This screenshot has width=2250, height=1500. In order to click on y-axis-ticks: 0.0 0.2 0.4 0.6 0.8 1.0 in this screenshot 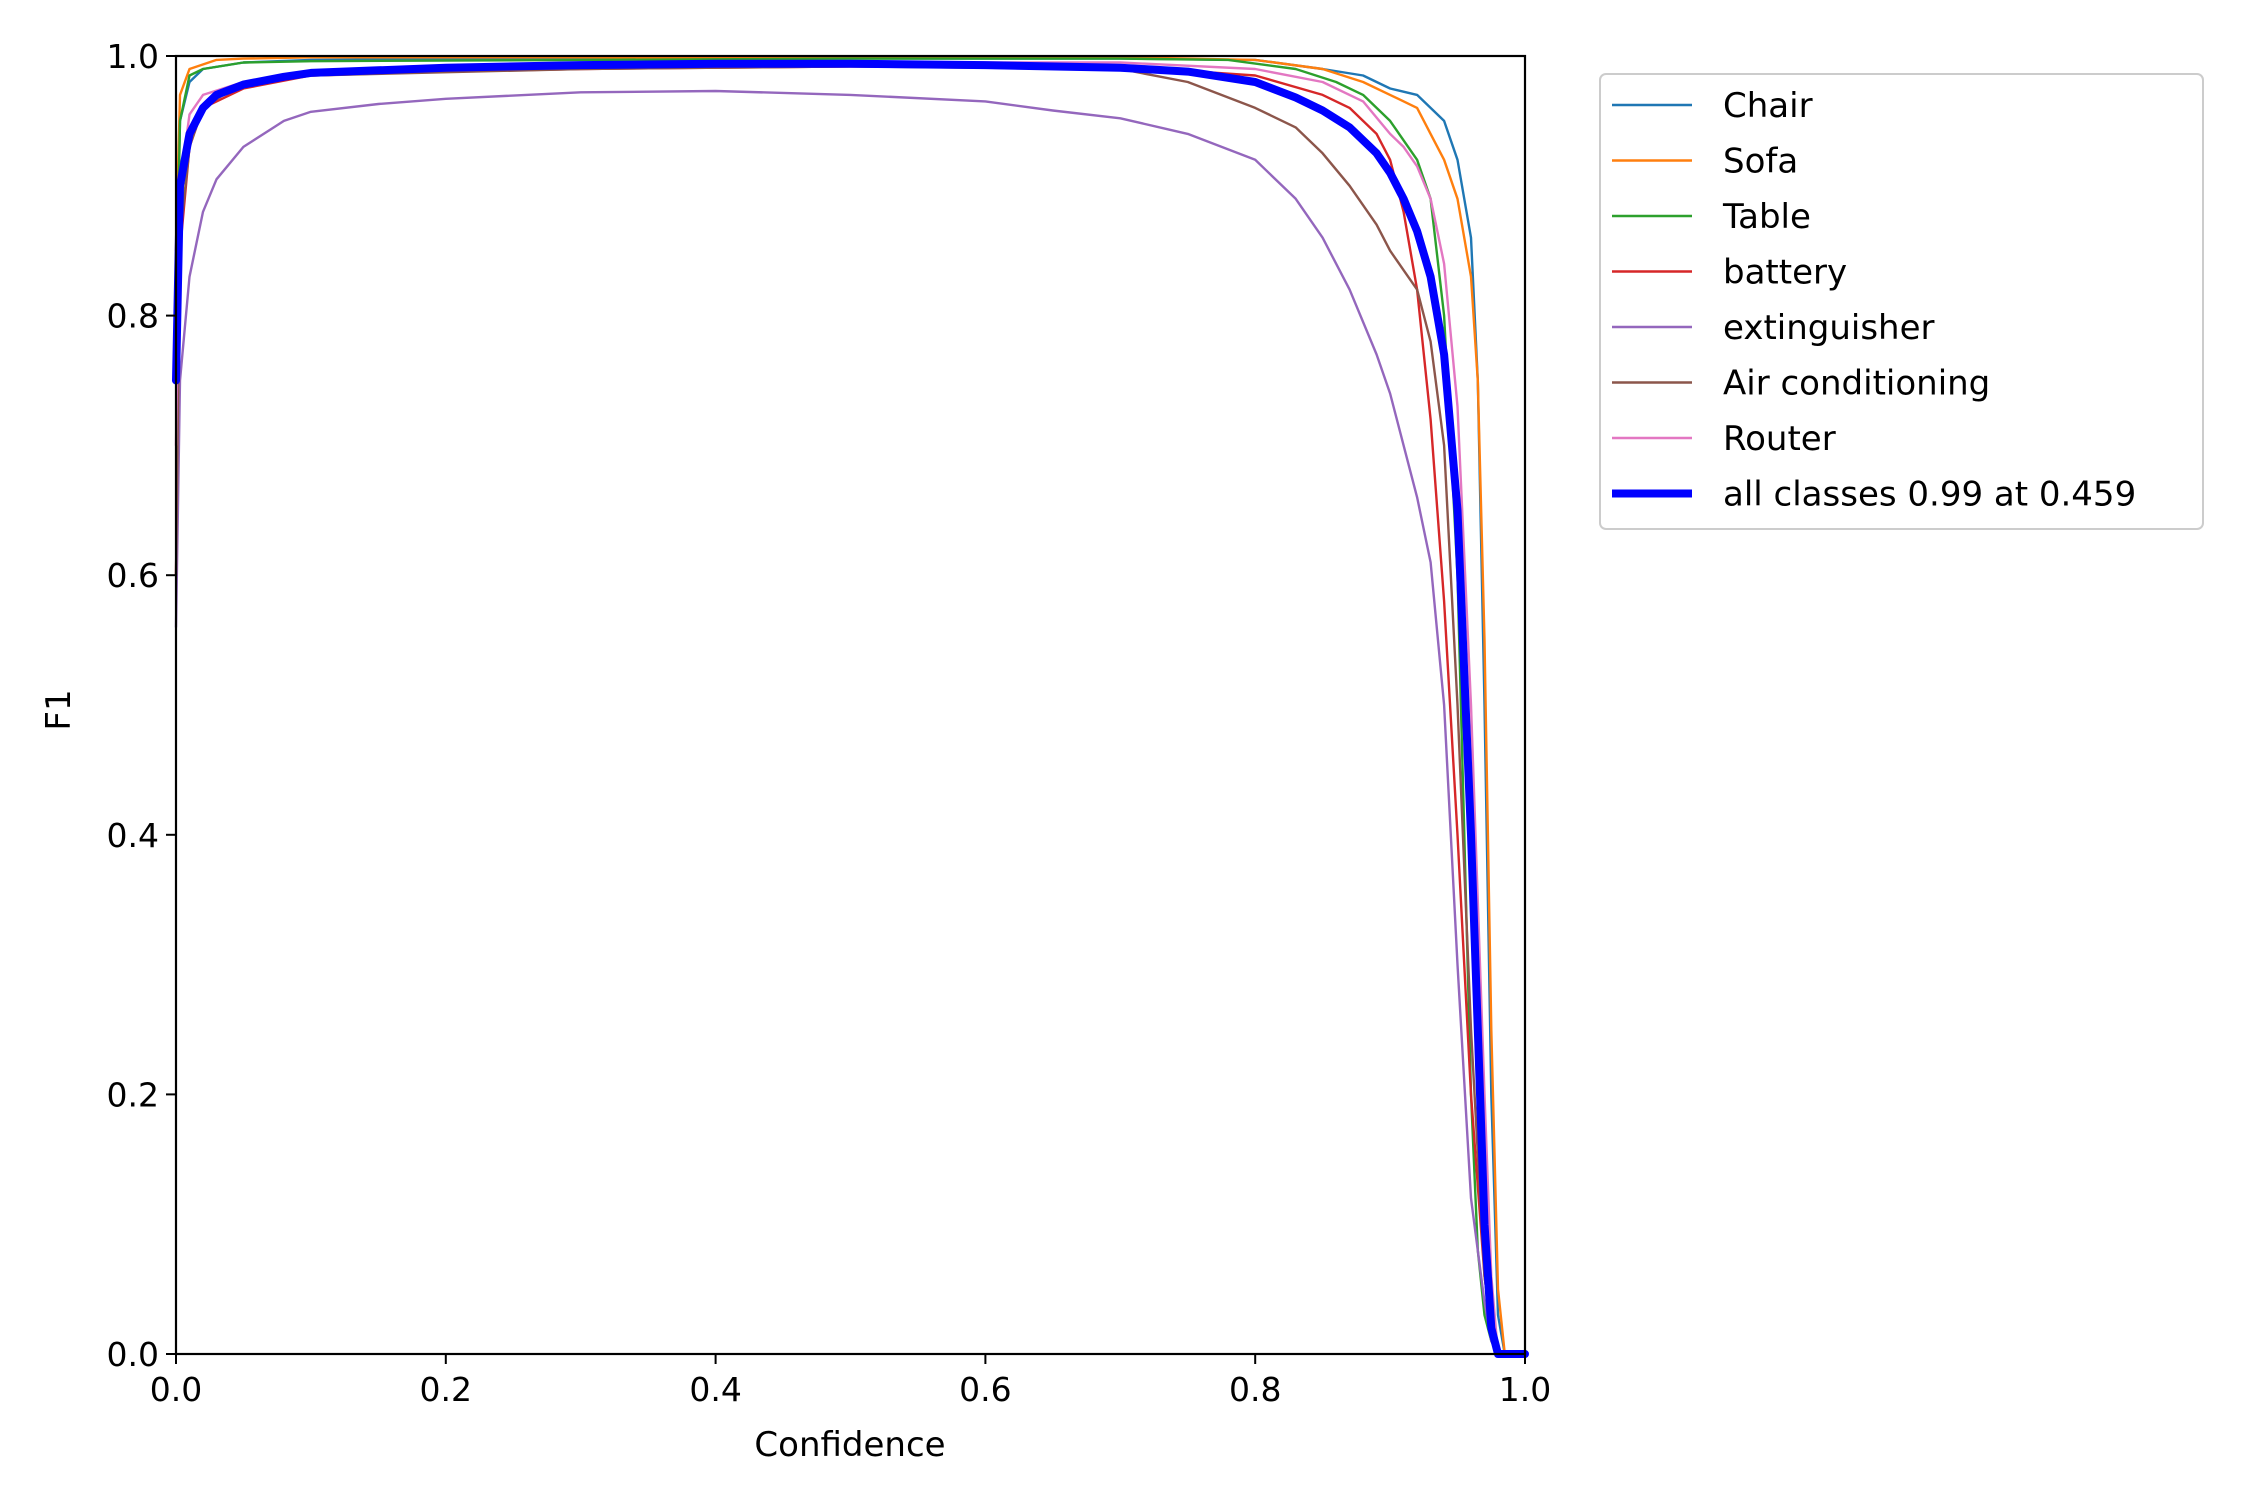, I will do `click(141, 705)`.